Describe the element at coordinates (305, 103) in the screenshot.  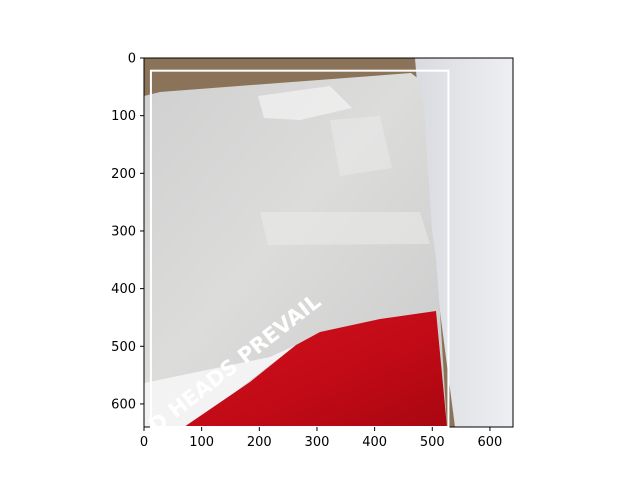
I see `photo-gloss-highlight` at that location.